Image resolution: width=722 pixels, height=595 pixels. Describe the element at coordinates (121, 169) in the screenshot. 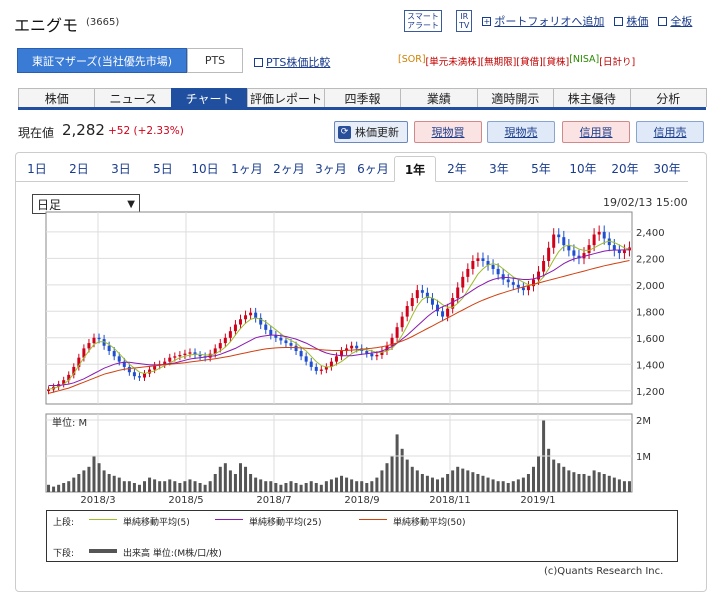

I see `period-tab: 3日` at that location.